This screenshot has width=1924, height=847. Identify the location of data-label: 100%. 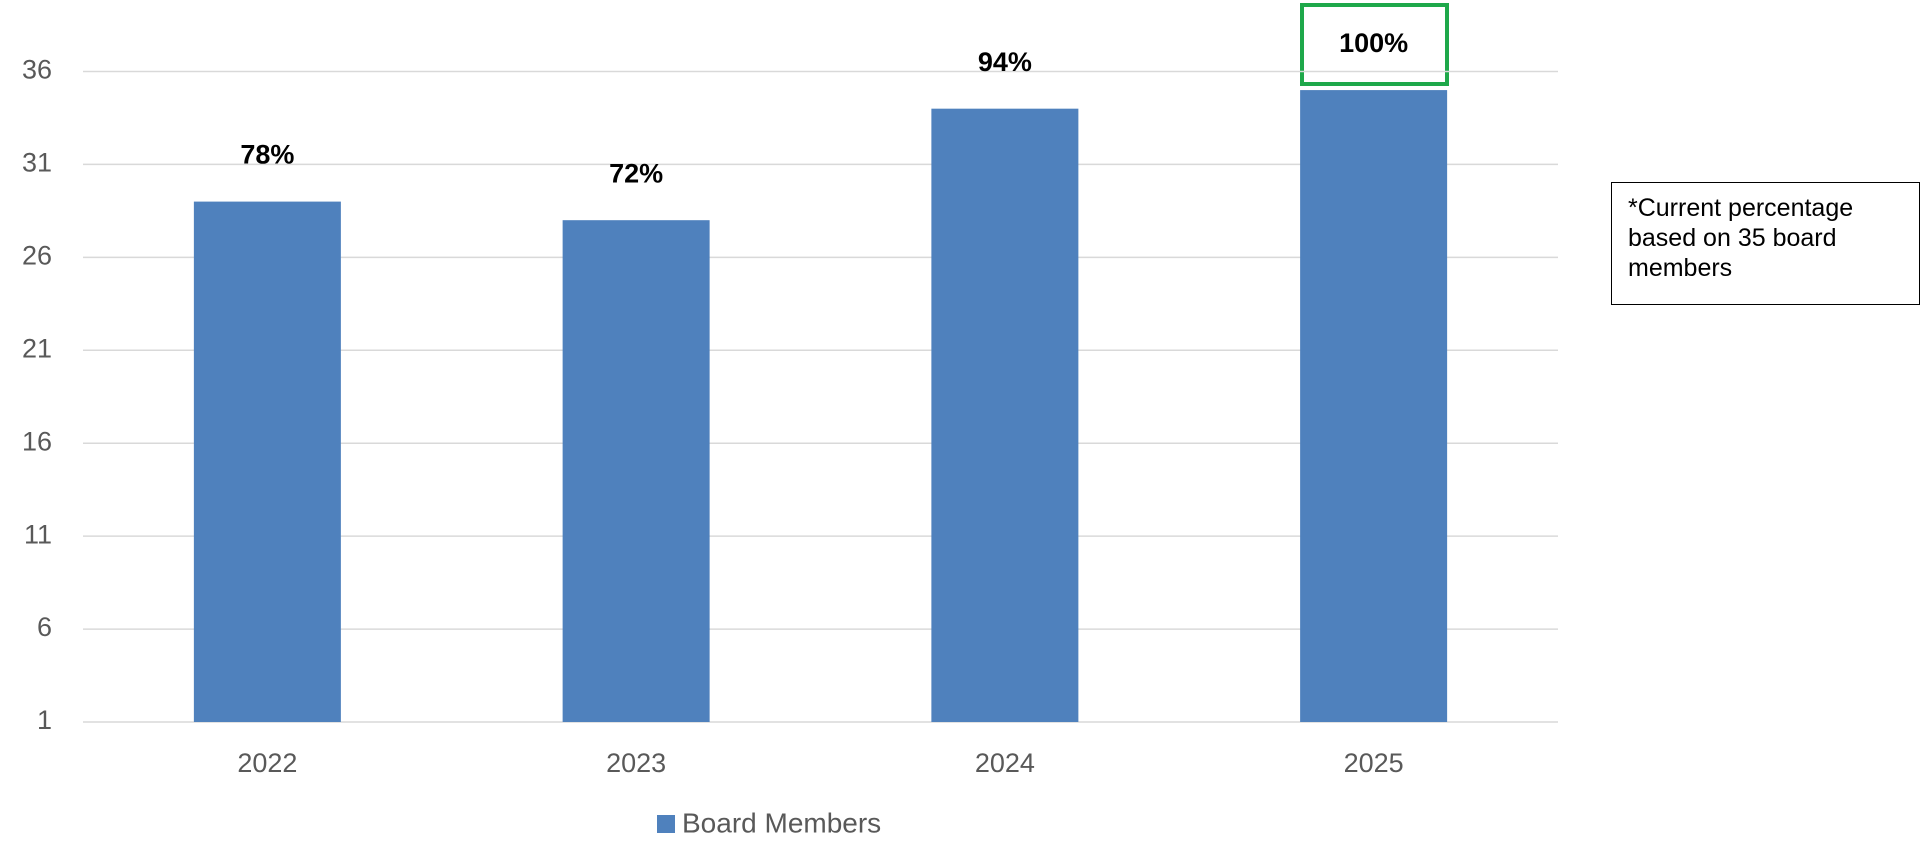
(1373, 43).